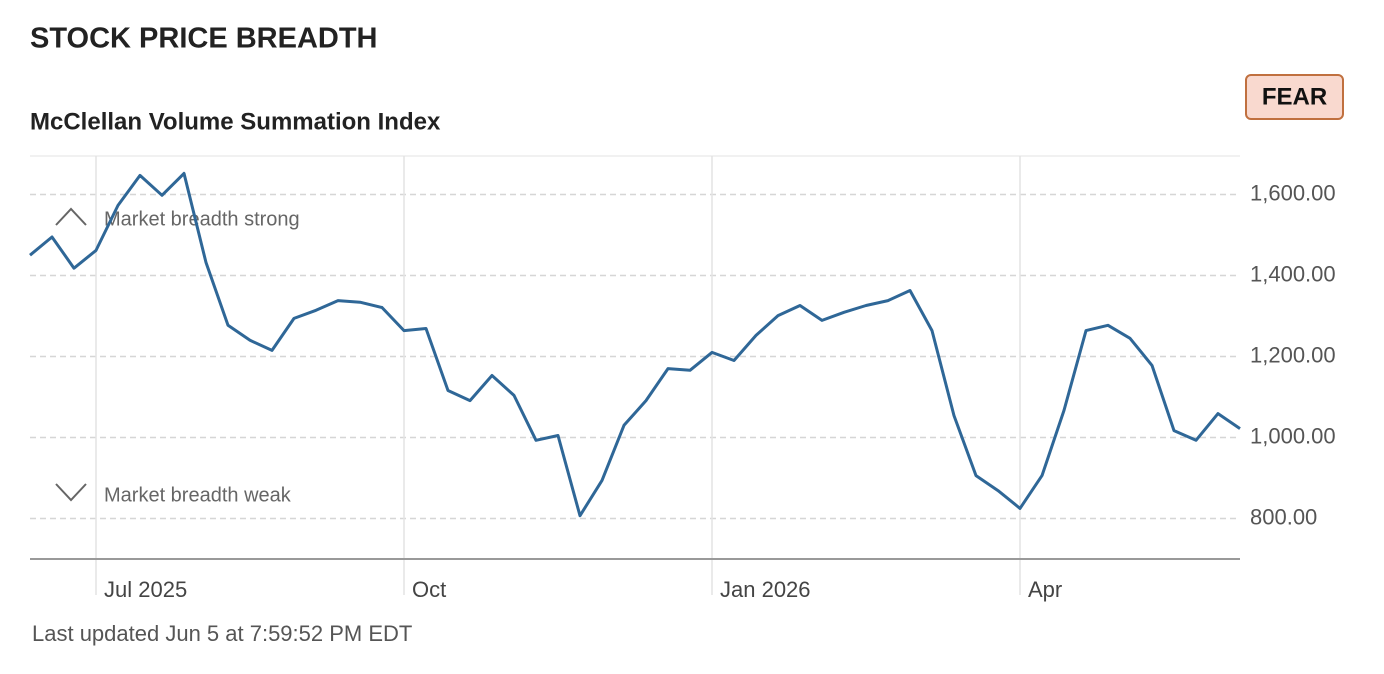 The height and width of the screenshot is (674, 1384). What do you see at coordinates (71, 216) in the screenshot?
I see `up-chevron` at bounding box center [71, 216].